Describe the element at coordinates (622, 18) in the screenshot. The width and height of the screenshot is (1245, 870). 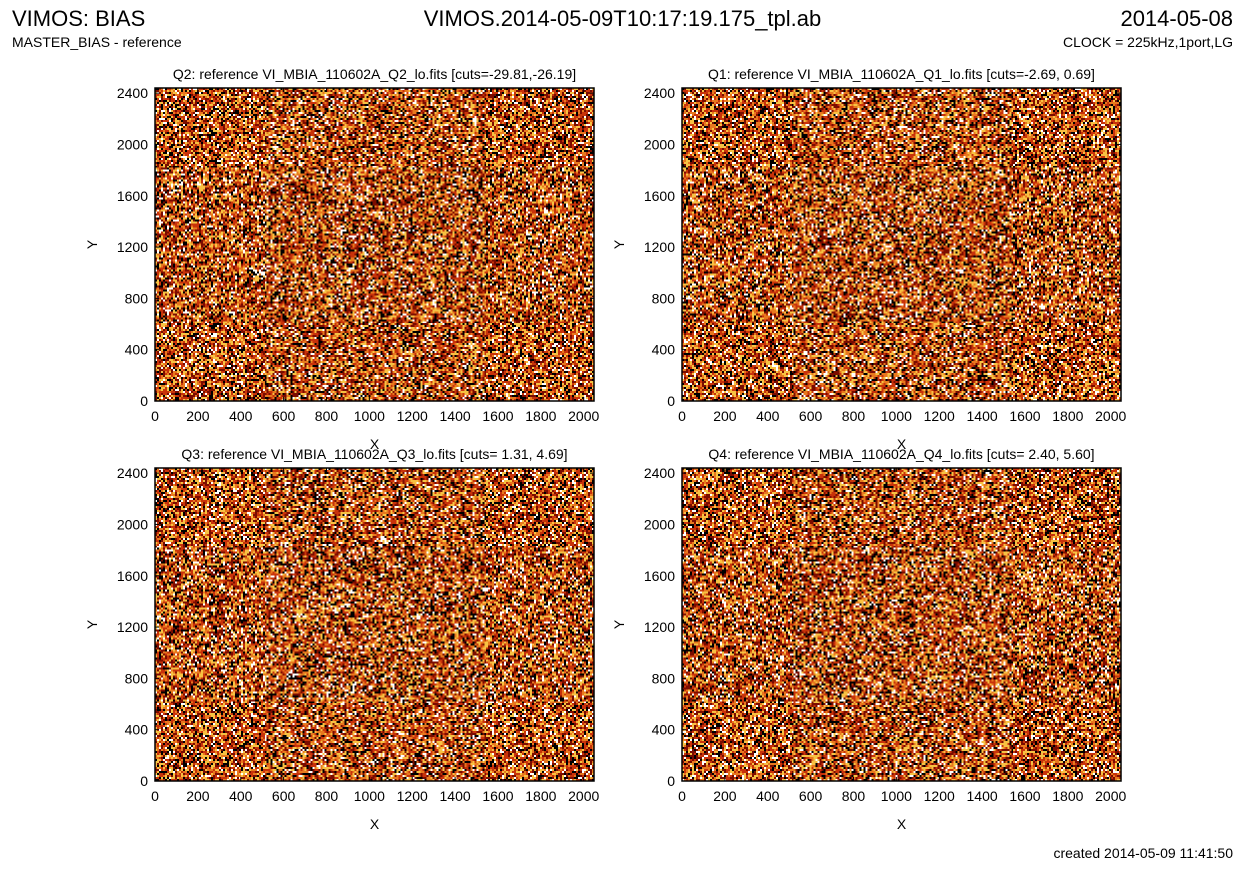
I see `template-id-title: VIMOS.2014-05-09T10:17:19.175_tpl.ab` at that location.